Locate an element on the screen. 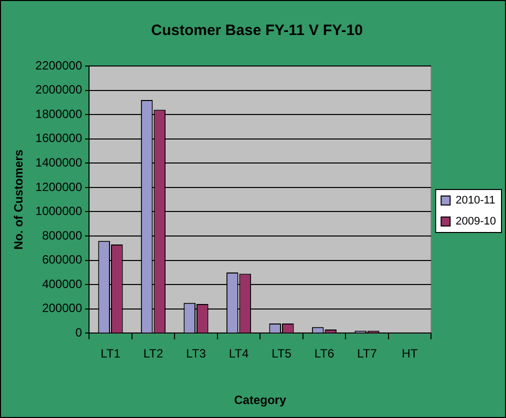 This screenshot has width=506, height=418. x-axis-title: Category is located at coordinates (260, 400).